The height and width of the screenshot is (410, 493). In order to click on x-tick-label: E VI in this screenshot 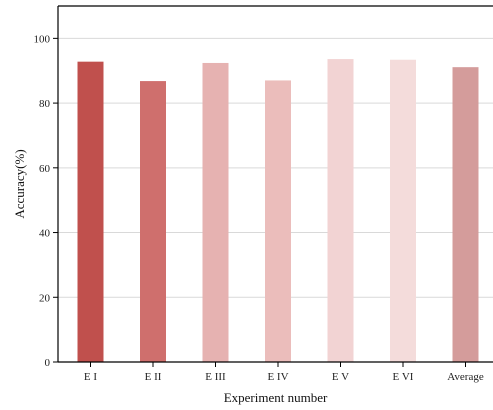, I will do `click(403, 377)`.